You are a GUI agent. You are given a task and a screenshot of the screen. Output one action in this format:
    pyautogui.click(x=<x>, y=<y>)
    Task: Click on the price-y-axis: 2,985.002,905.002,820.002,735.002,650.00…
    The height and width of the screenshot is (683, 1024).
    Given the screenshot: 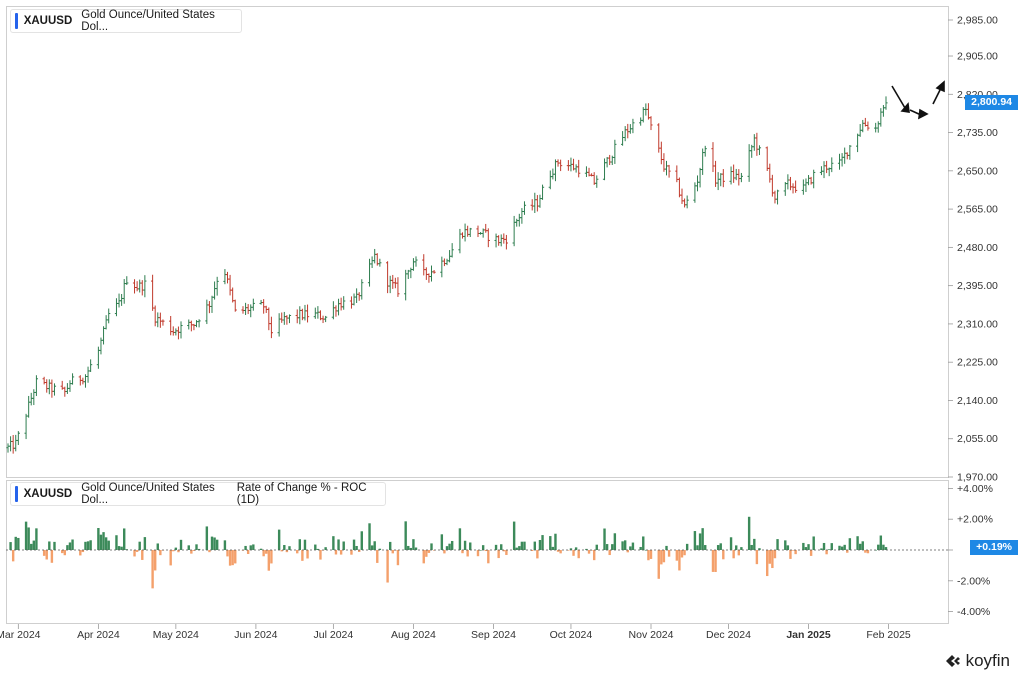 What is the action you would take?
    pyautogui.click(x=973, y=249)
    